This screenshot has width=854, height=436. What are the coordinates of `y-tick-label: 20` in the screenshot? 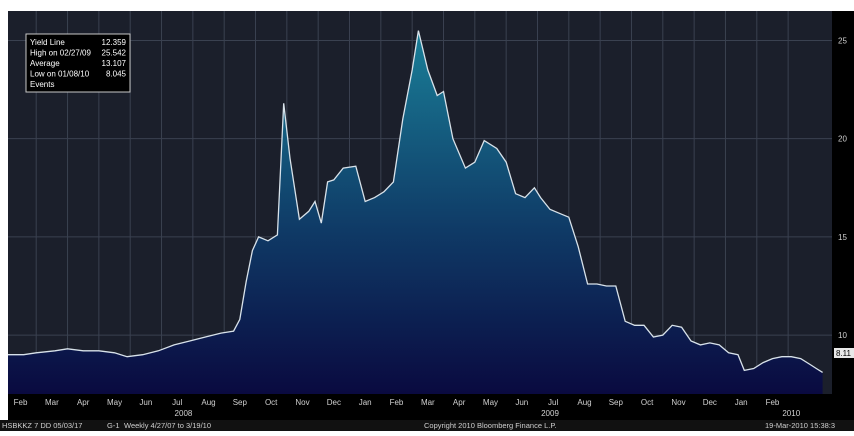 It's located at (842, 139).